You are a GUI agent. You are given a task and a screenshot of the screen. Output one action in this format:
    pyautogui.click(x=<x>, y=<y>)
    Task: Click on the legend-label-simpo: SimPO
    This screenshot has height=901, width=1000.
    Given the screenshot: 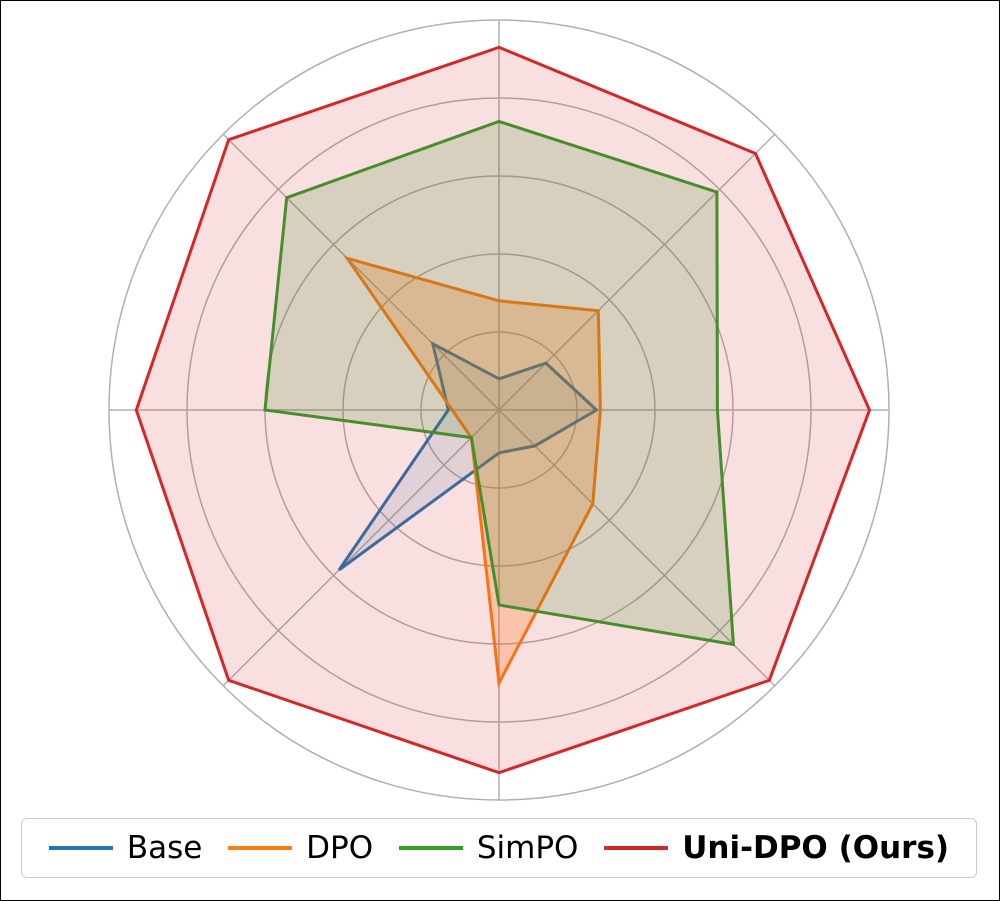 What is the action you would take?
    pyautogui.click(x=527, y=848)
    